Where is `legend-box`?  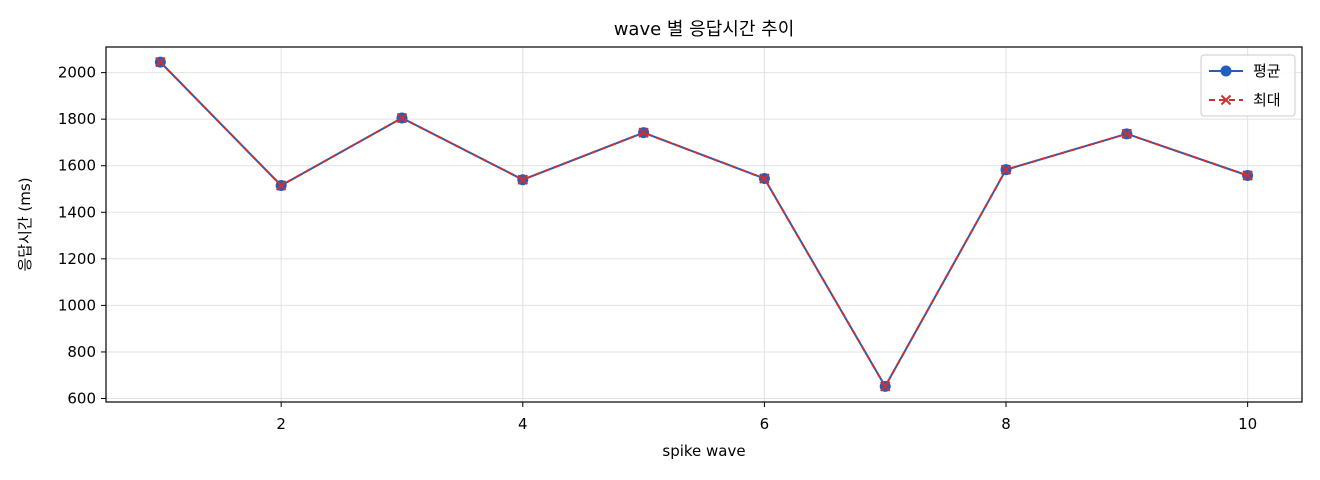
legend-box is located at coordinates (1248, 85).